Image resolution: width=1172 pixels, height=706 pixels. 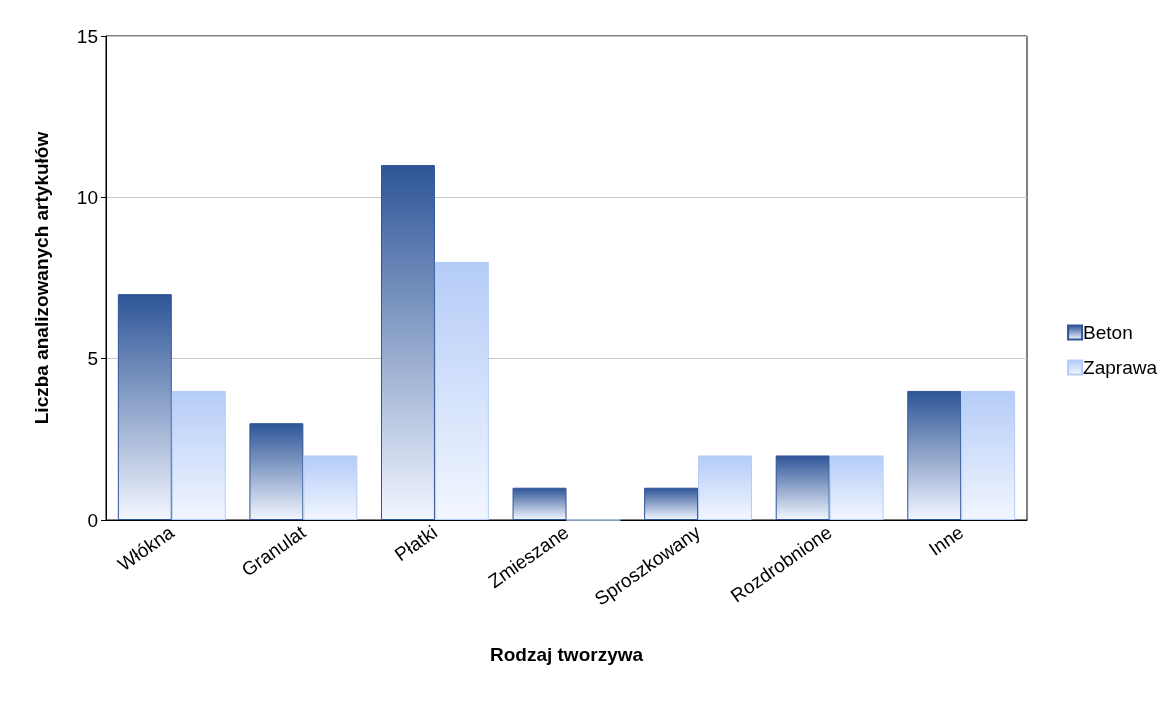 What do you see at coordinates (92, 520) in the screenshot?
I see `y-tick-label: 0` at bounding box center [92, 520].